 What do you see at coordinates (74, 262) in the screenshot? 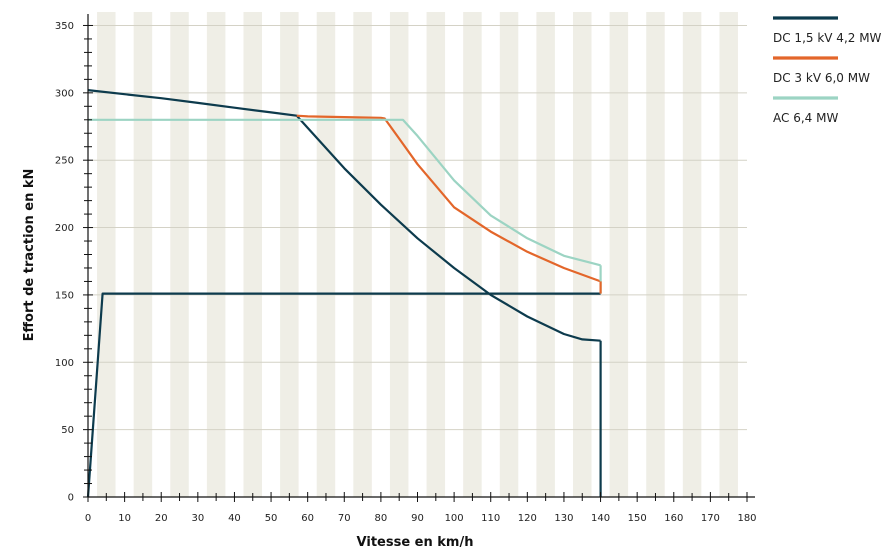
I see `y-axis-ticks: 0 50 100 150 200 250 300 350` at bounding box center [74, 262].